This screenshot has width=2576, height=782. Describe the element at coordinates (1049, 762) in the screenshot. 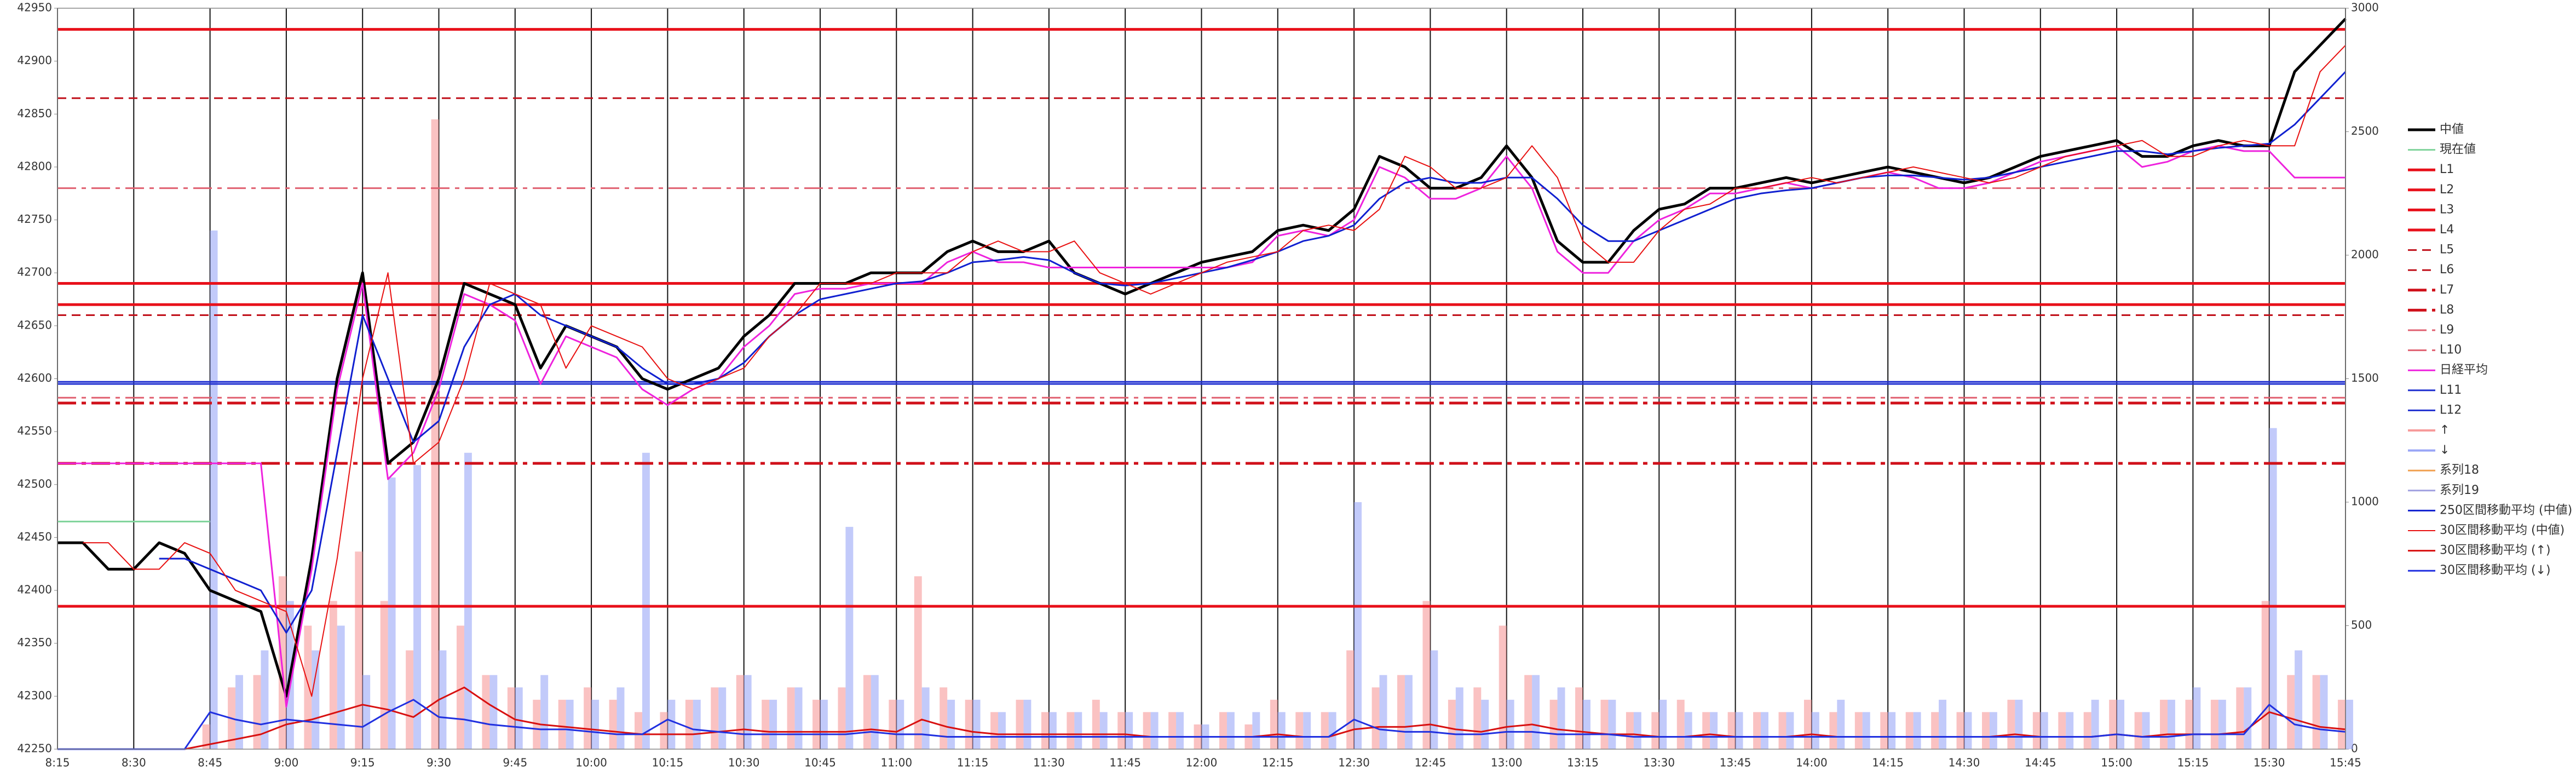

I see `x-tick-label: 11:30` at that location.